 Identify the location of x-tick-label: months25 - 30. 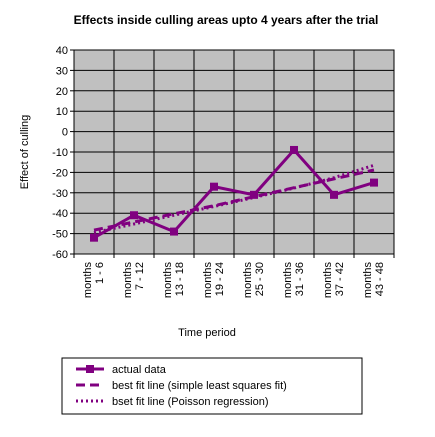
(254, 280).